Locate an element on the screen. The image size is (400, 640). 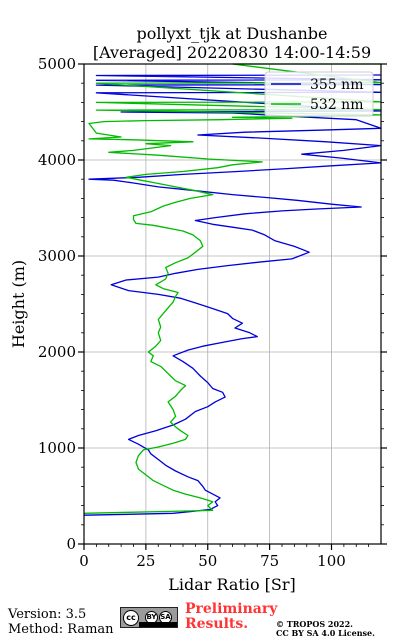
y-tick-label: 3000 is located at coordinates (57, 256).